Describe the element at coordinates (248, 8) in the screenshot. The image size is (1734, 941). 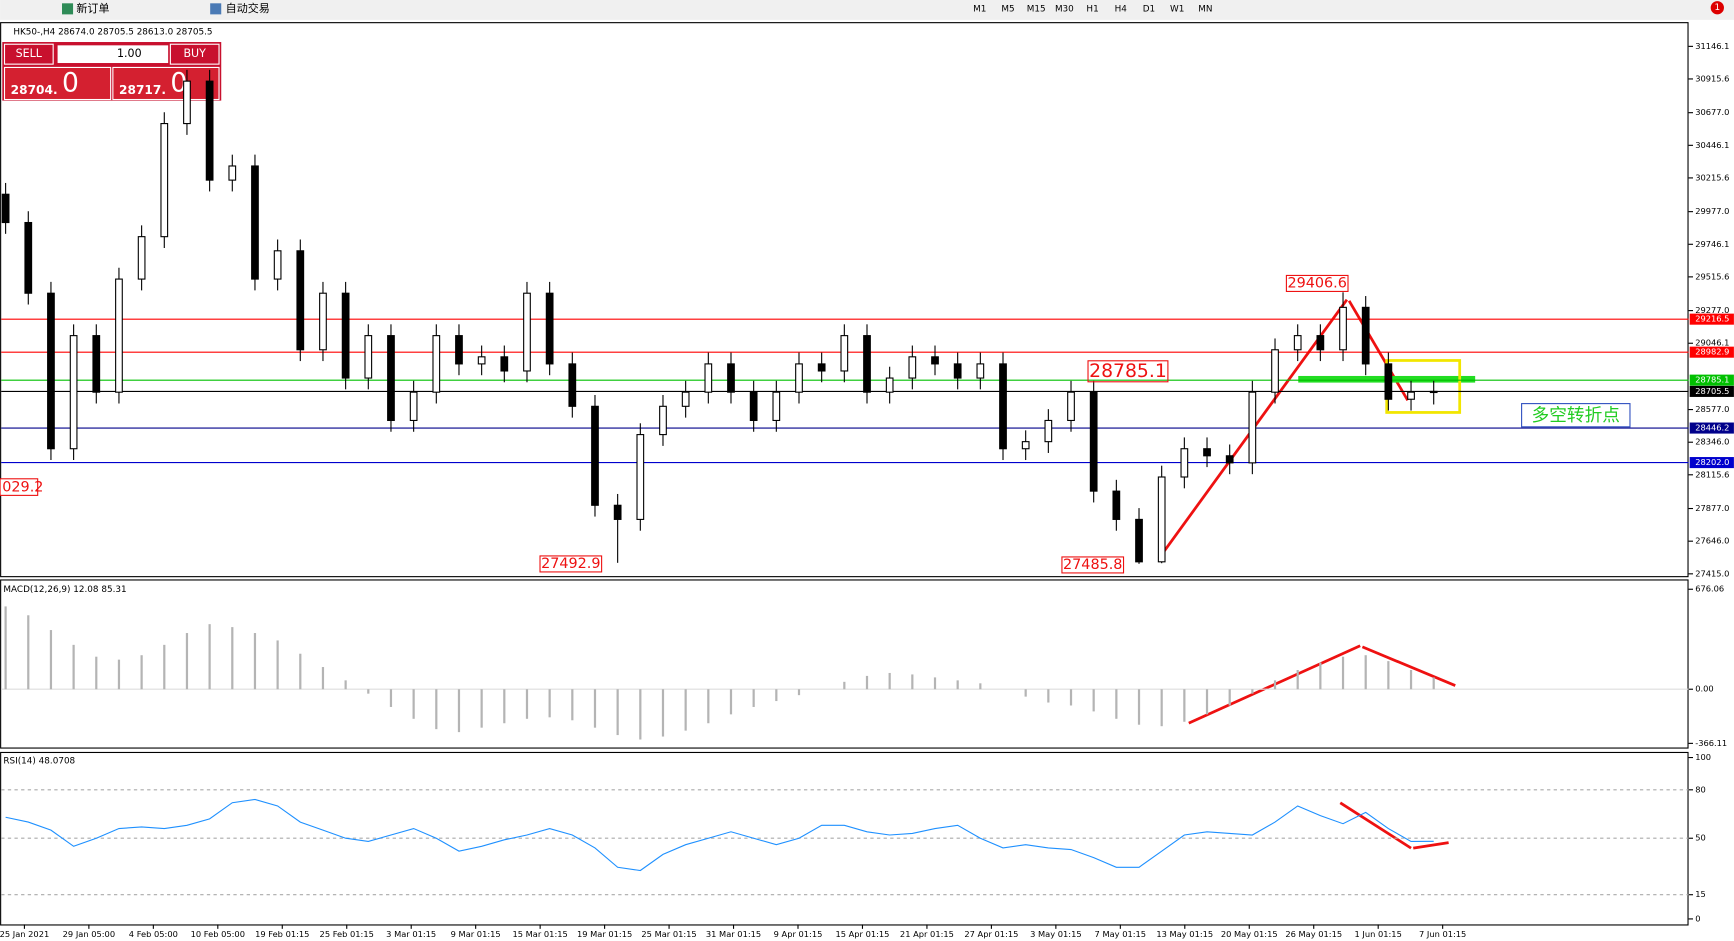
I see `auto-trading: 自动交易` at that location.